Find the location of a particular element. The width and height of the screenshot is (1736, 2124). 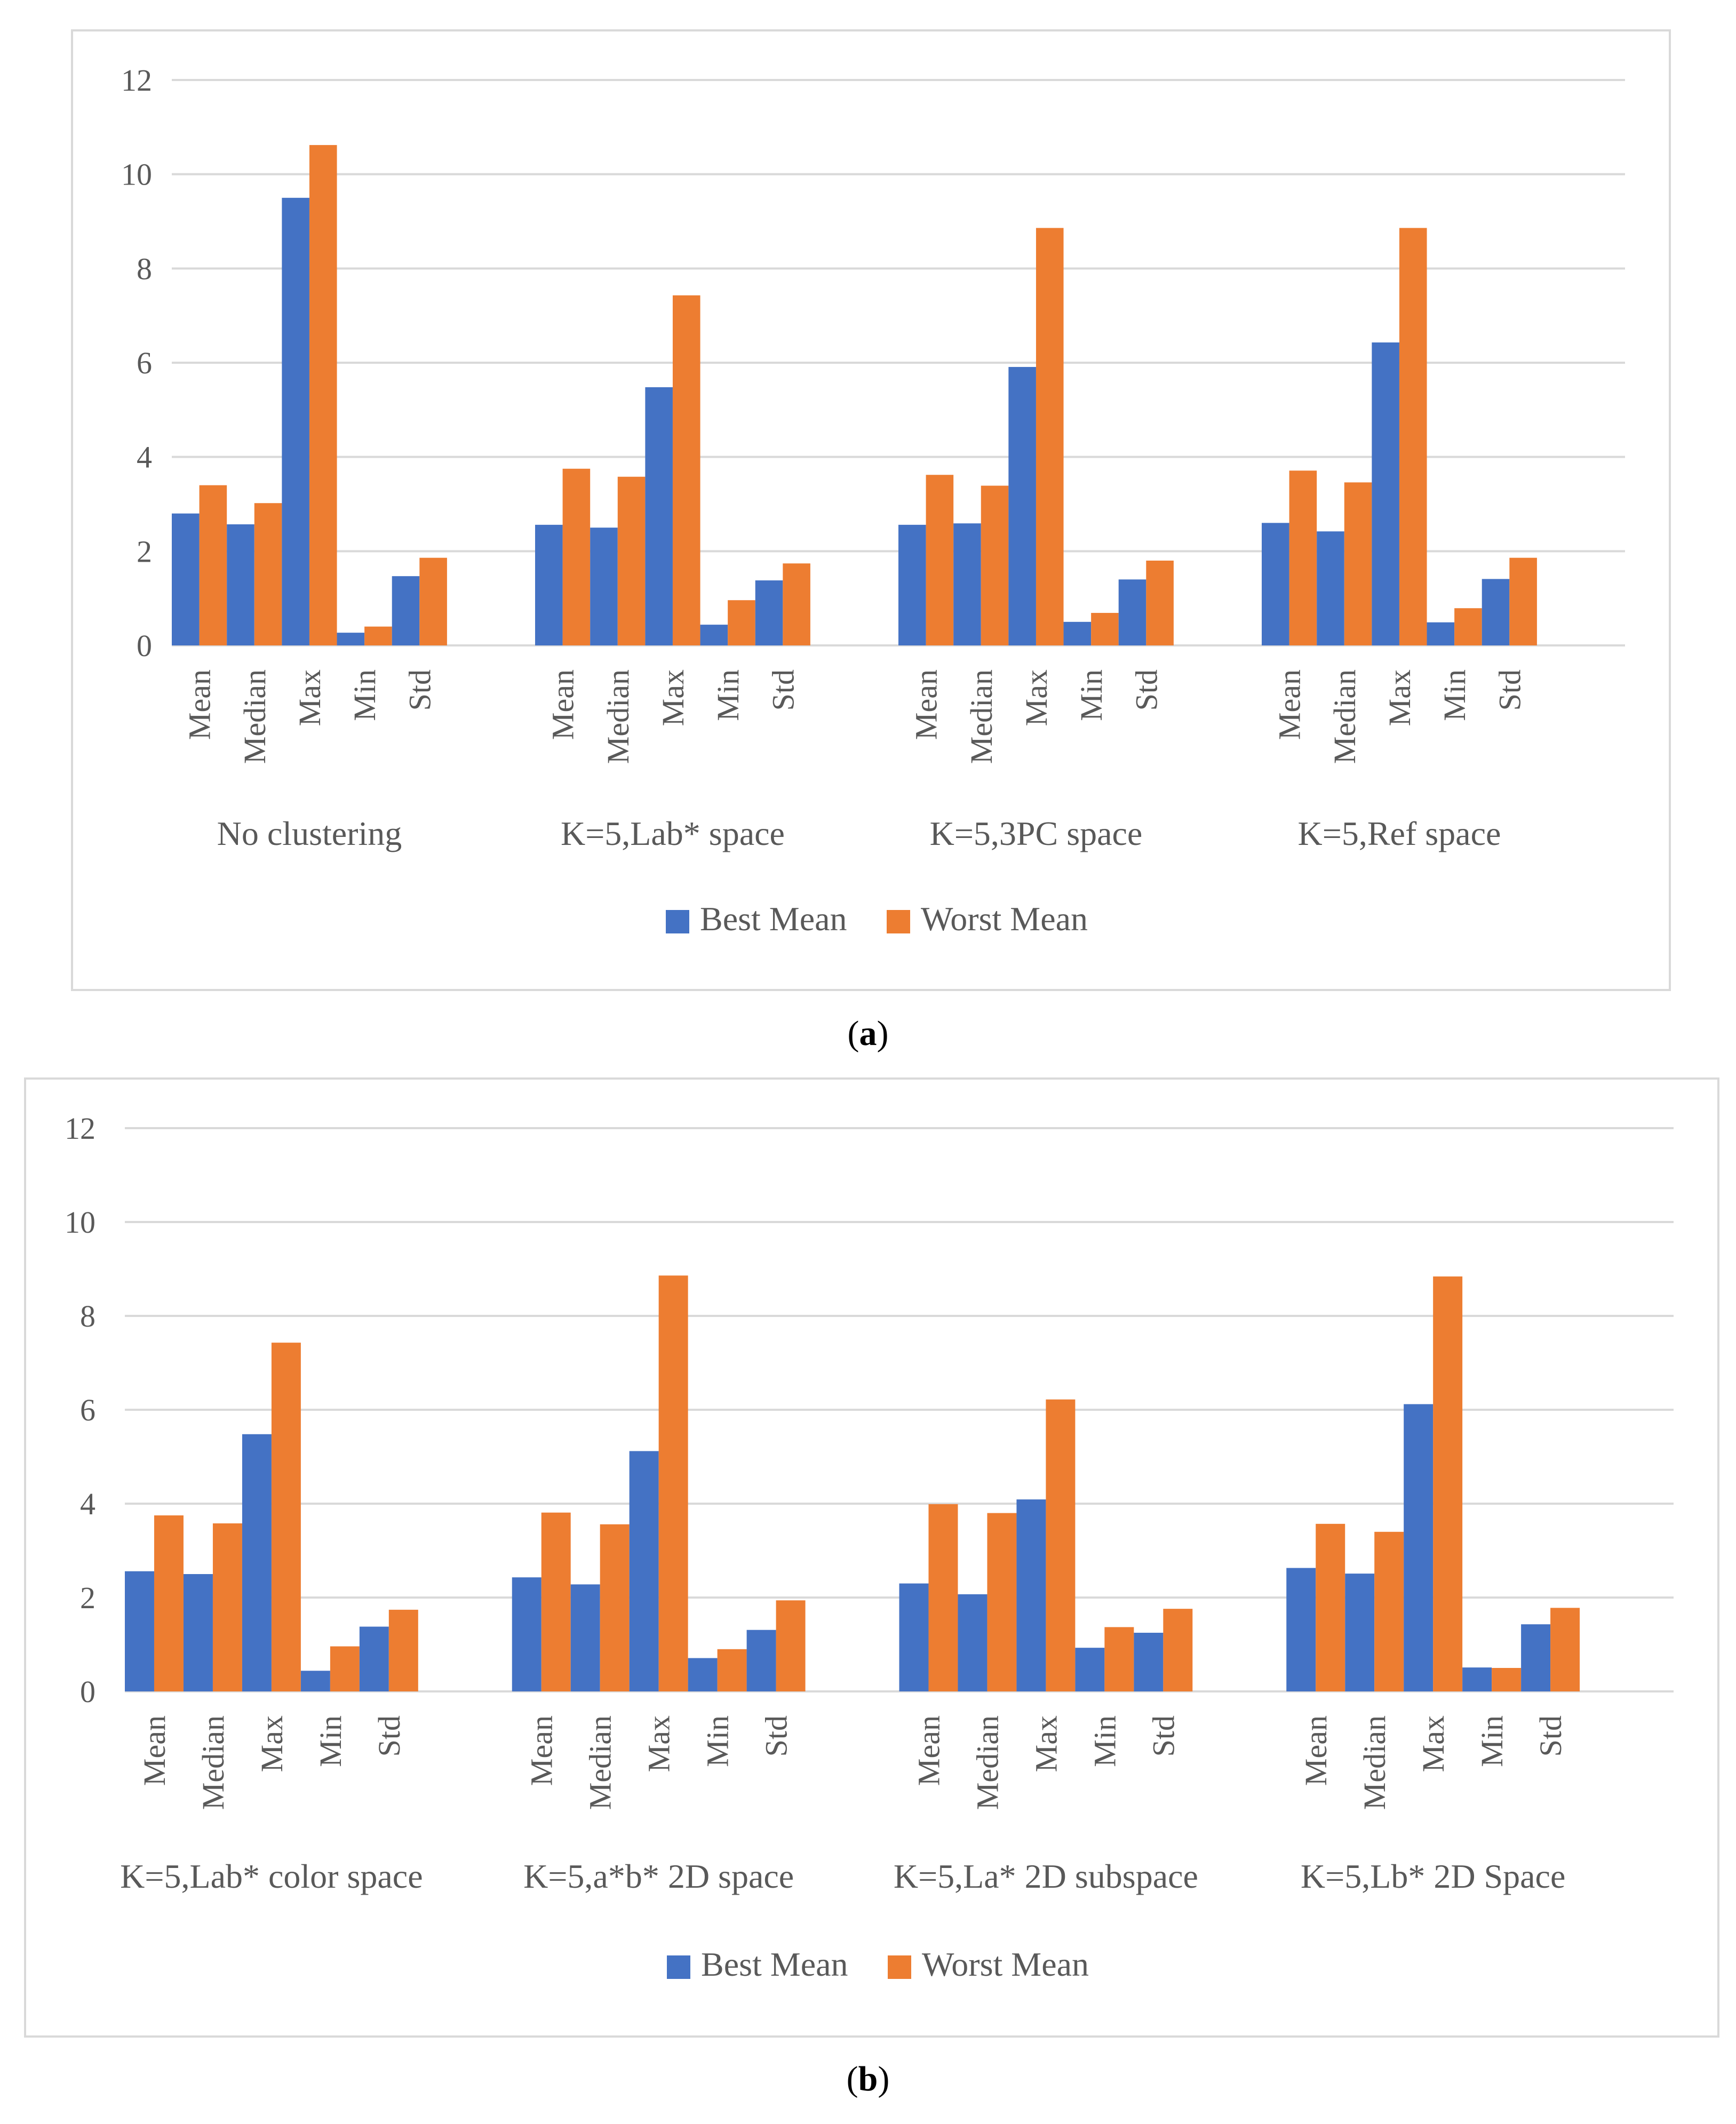

caption-a-letter: a is located at coordinates (868, 1033).